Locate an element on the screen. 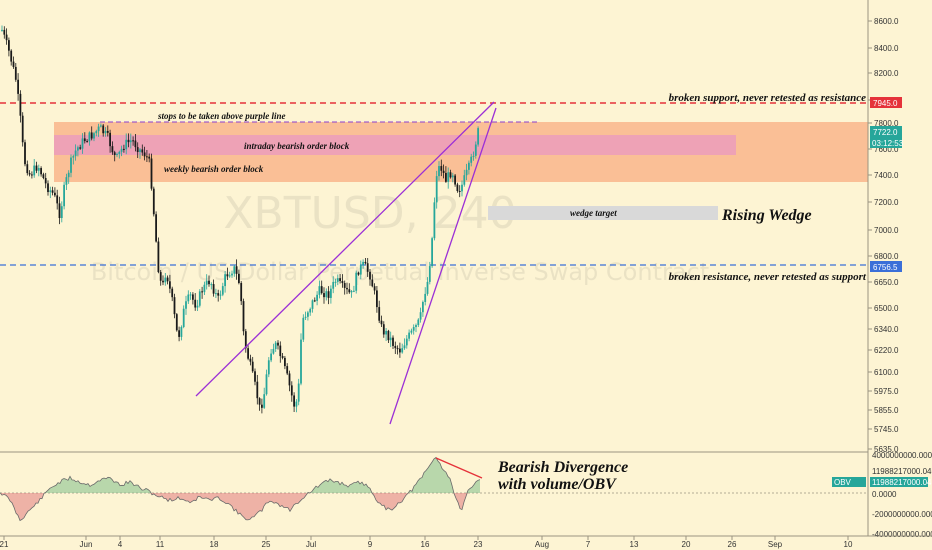 The width and height of the screenshot is (932, 550). time-tick-label: 4 is located at coordinates (120, 544).